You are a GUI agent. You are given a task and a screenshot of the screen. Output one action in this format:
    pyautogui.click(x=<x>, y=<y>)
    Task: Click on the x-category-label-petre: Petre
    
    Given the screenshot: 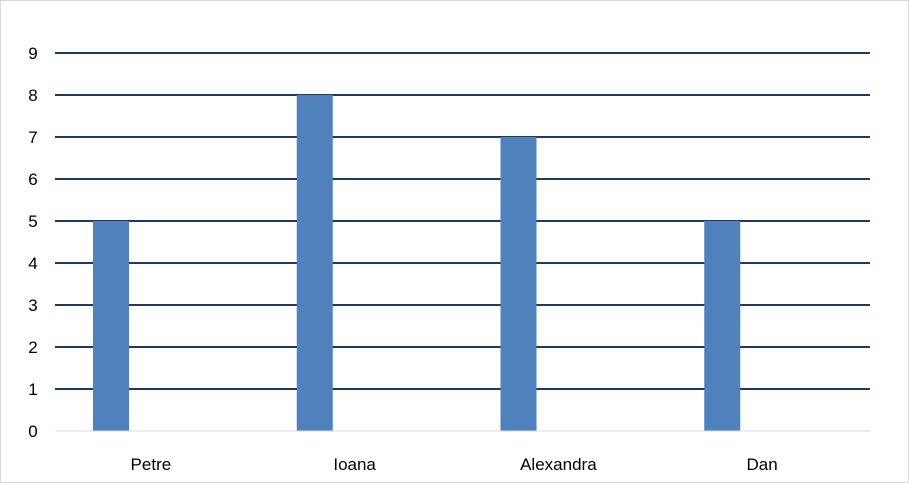 What is the action you would take?
    pyautogui.click(x=151, y=464)
    